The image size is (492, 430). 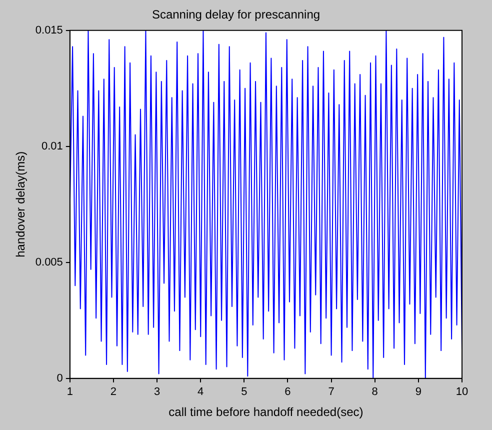 I want to click on x-tick-label: 7, so click(x=331, y=392).